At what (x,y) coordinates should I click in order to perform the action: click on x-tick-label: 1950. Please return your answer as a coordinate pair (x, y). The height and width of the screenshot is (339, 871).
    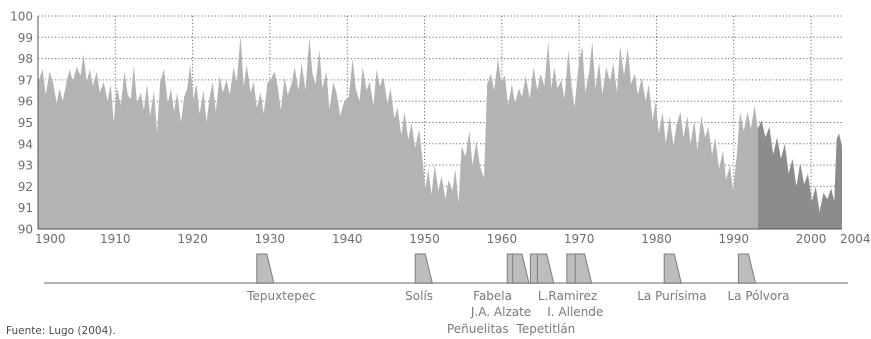
    Looking at the image, I should click on (424, 239).